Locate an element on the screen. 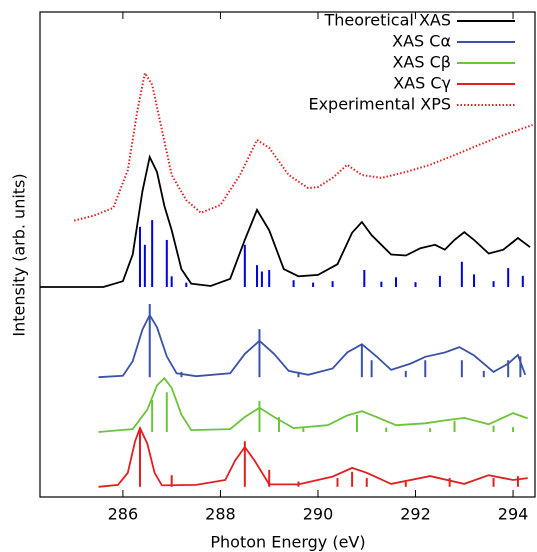 This screenshot has height=552, width=537. x-axis-label: Photon Energy (eV) is located at coordinates (287, 542).